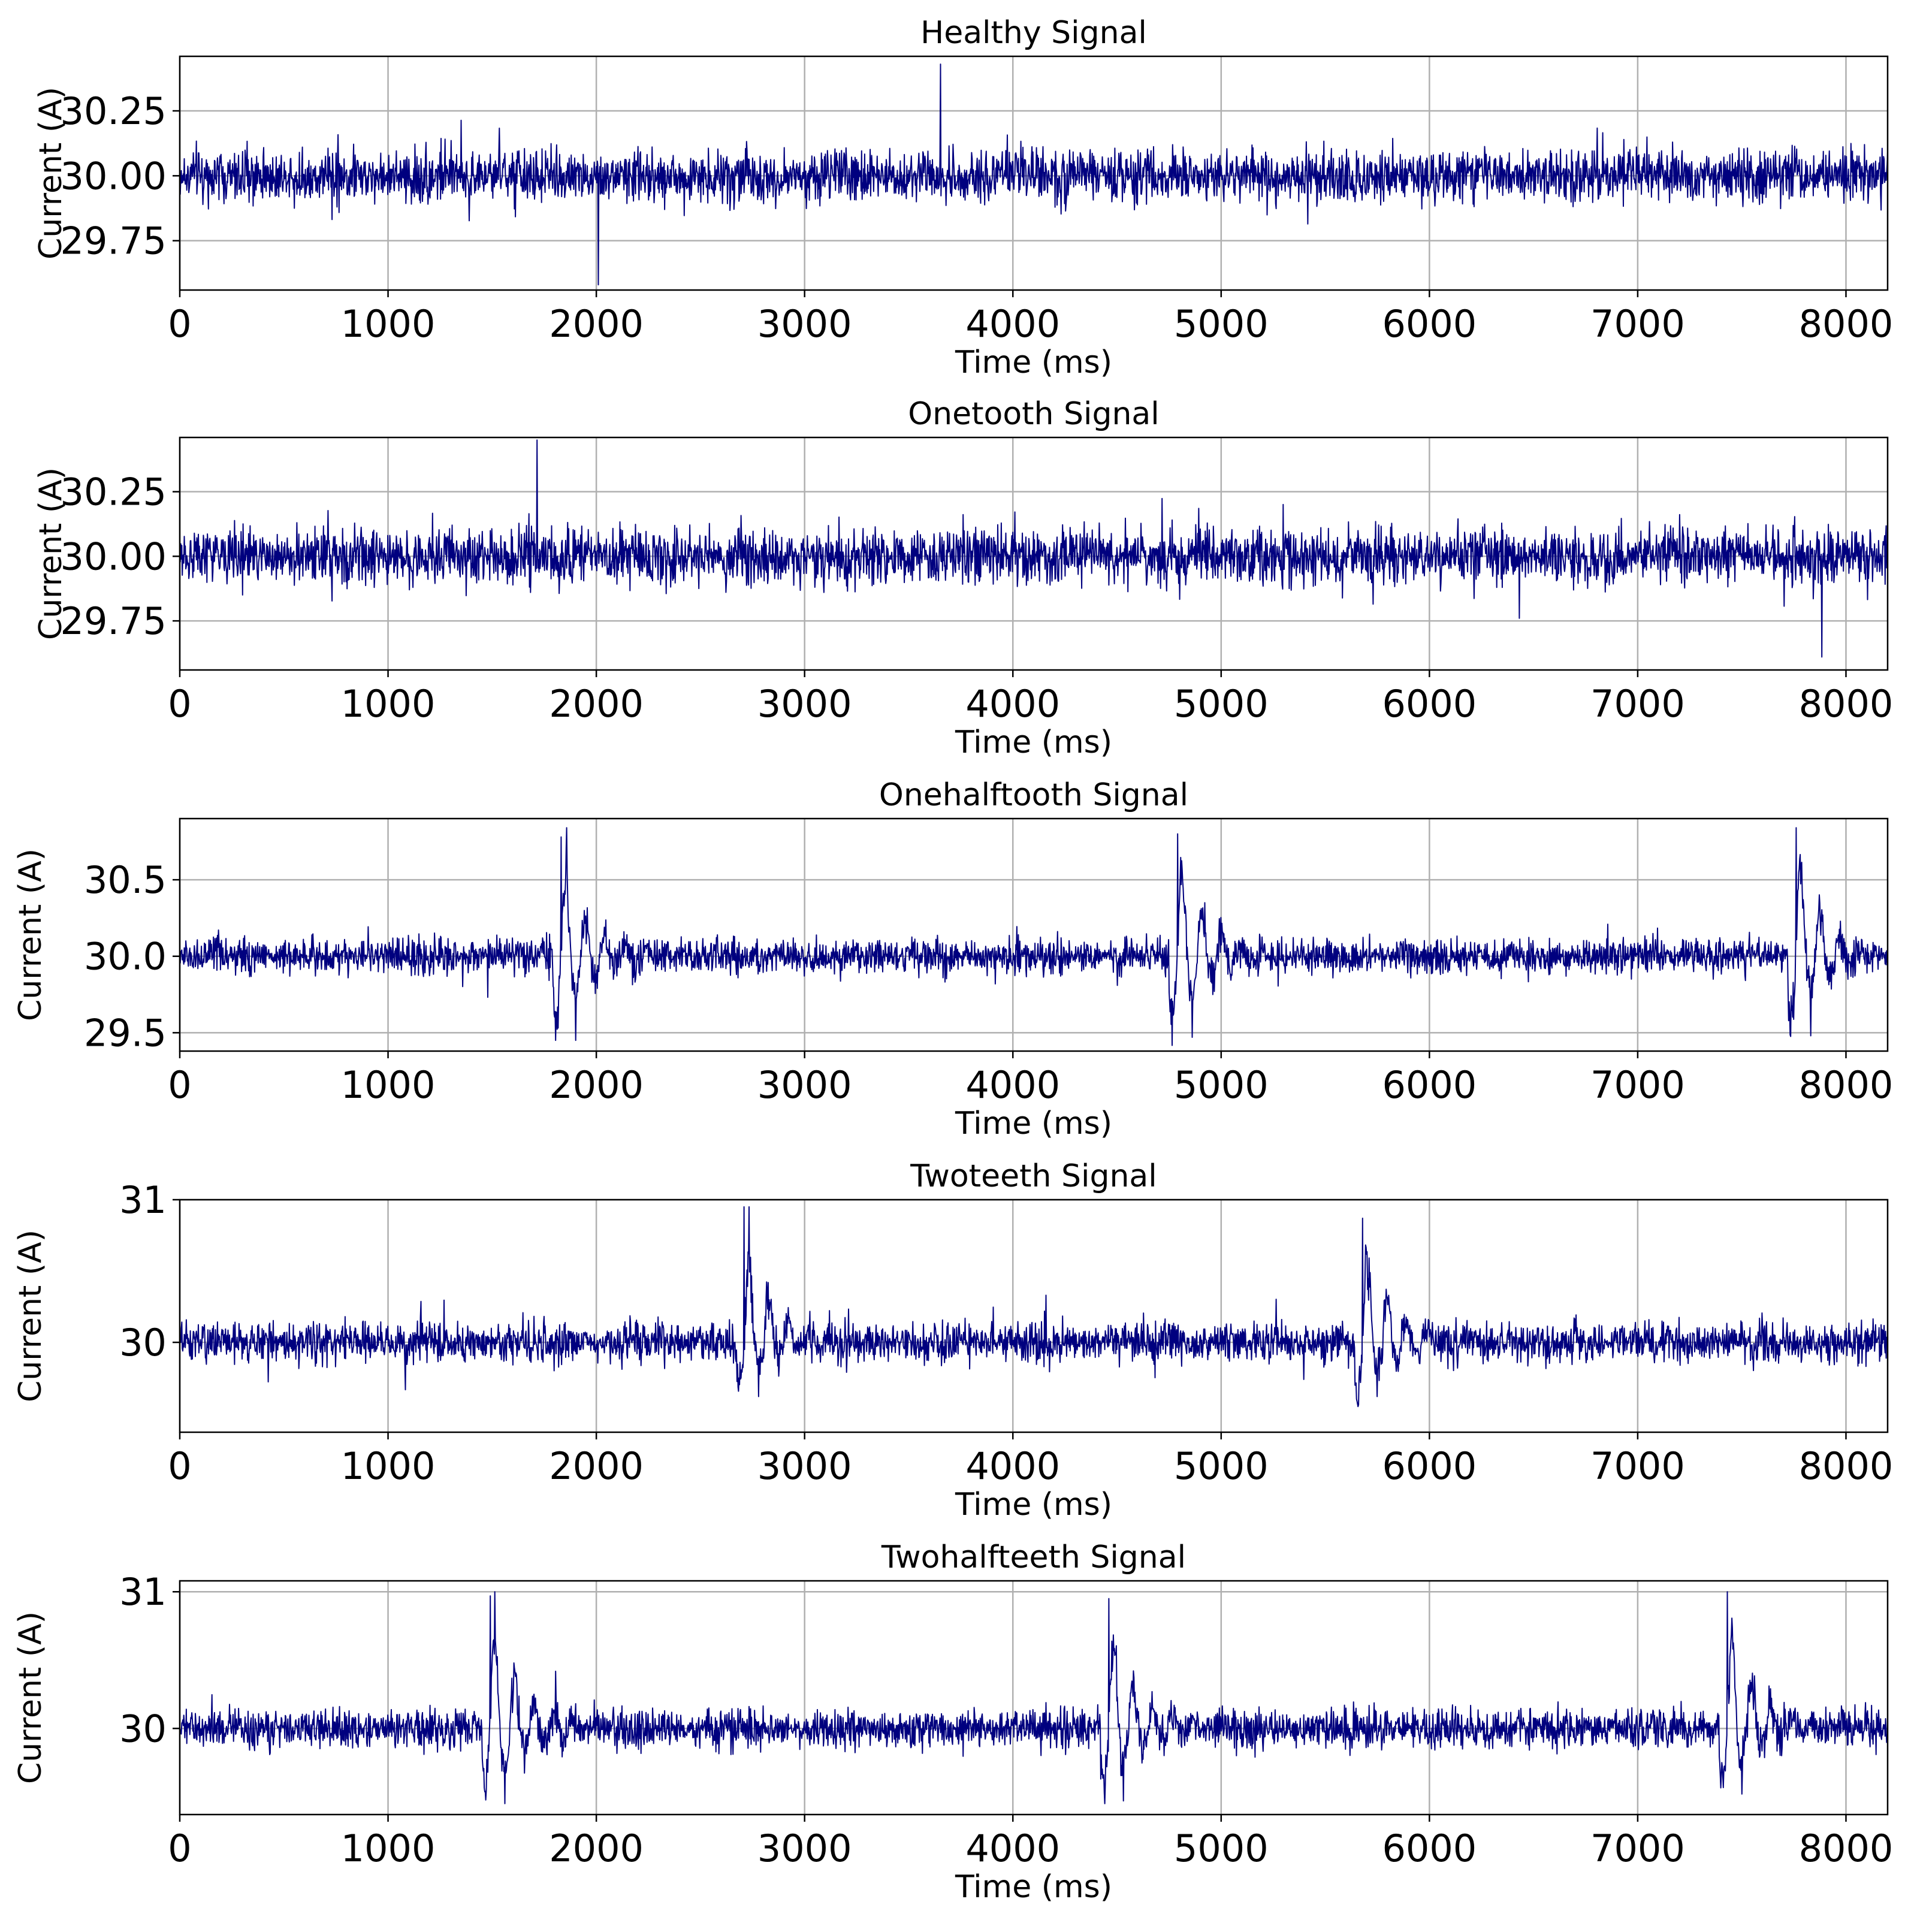 The width and height of the screenshot is (1908, 1932). Describe the element at coordinates (1034, 414) in the screenshot. I see `chart-title: Onetooth Signal` at that location.